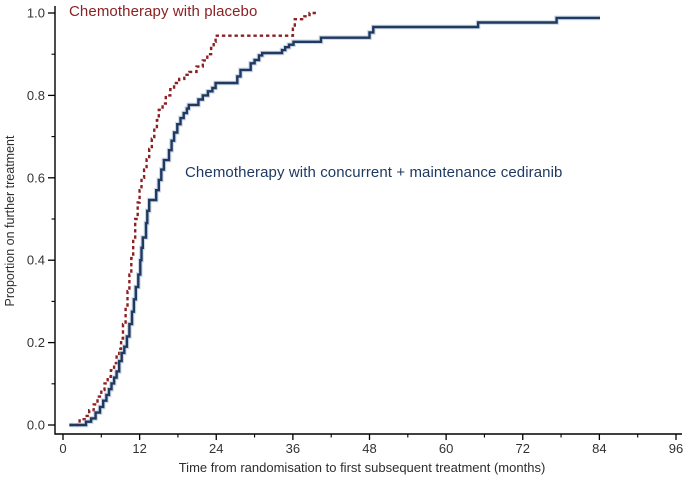  I want to click on x-tick-label: 72, so click(523, 448).